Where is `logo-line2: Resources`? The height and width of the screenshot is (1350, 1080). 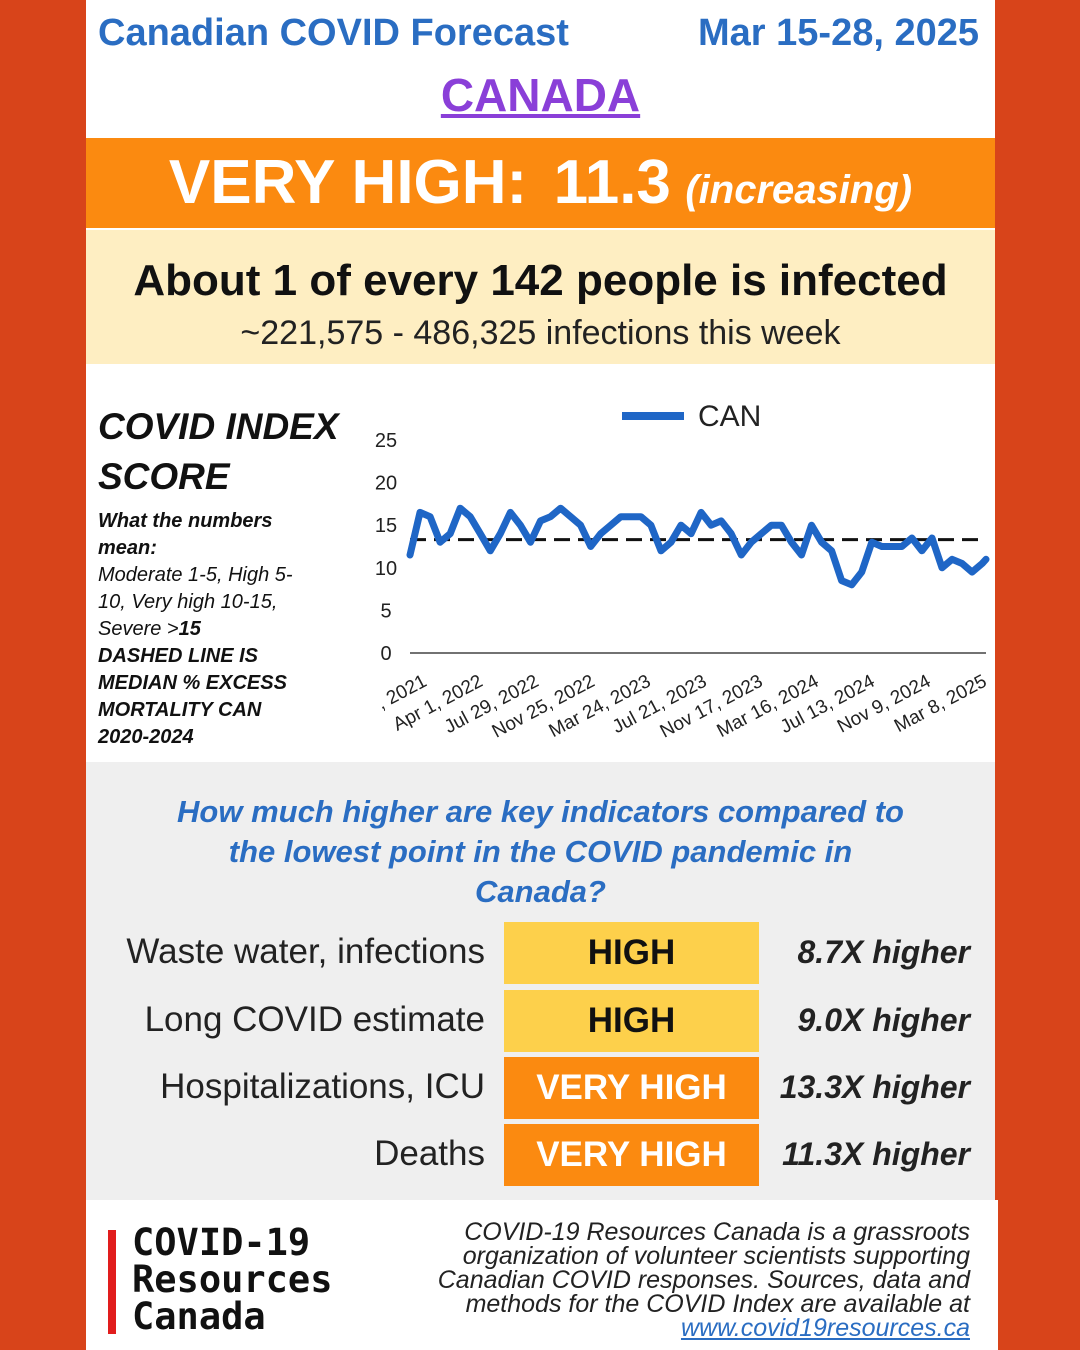 logo-line2: Resources is located at coordinates (232, 1279).